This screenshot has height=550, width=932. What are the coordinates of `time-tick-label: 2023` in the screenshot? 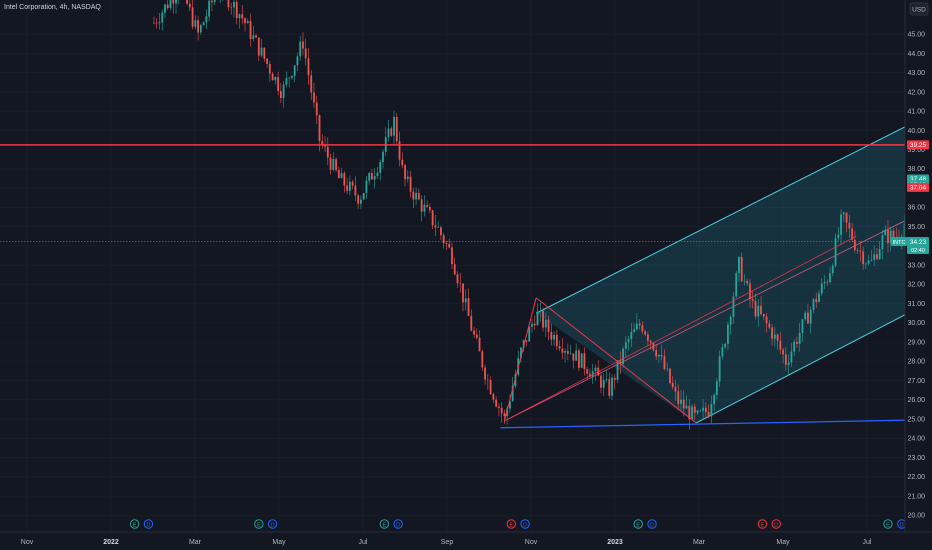 It's located at (615, 542).